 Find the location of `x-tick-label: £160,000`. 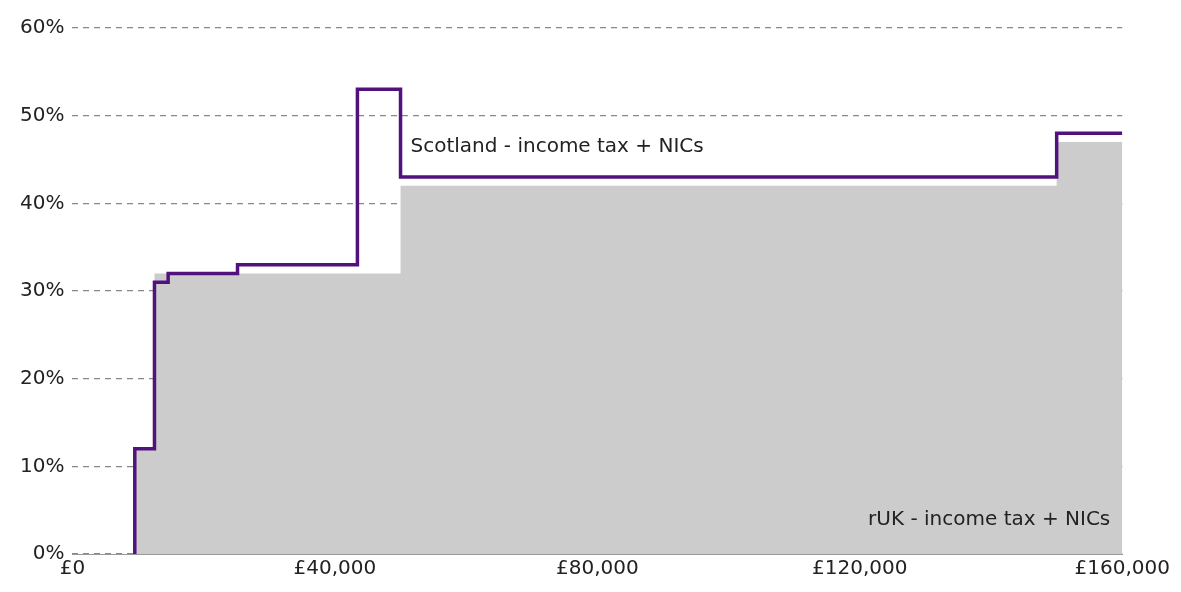

x-tick-label: £160,000 is located at coordinates (1122, 567).